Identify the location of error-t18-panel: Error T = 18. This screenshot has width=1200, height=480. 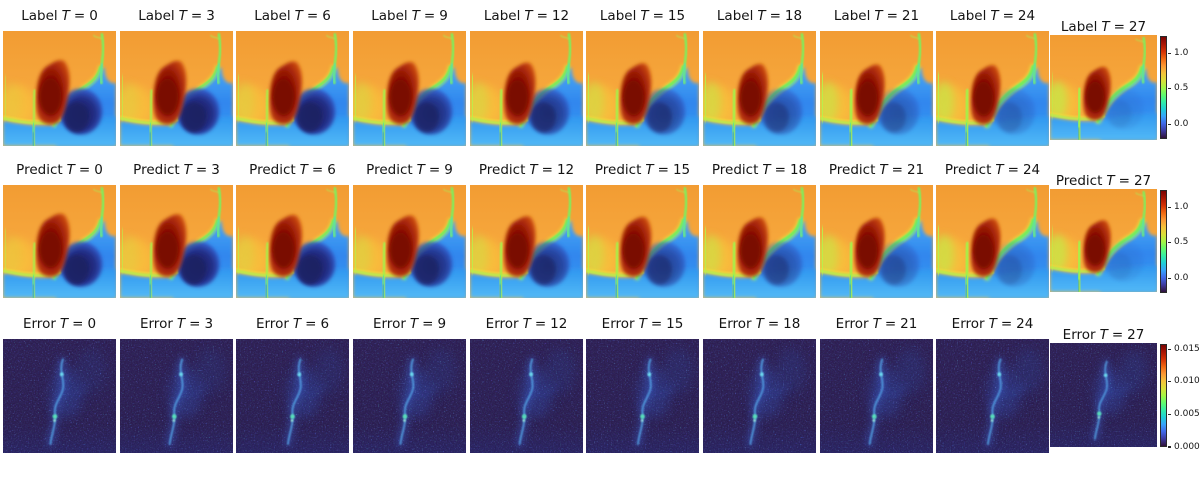
(759, 384).